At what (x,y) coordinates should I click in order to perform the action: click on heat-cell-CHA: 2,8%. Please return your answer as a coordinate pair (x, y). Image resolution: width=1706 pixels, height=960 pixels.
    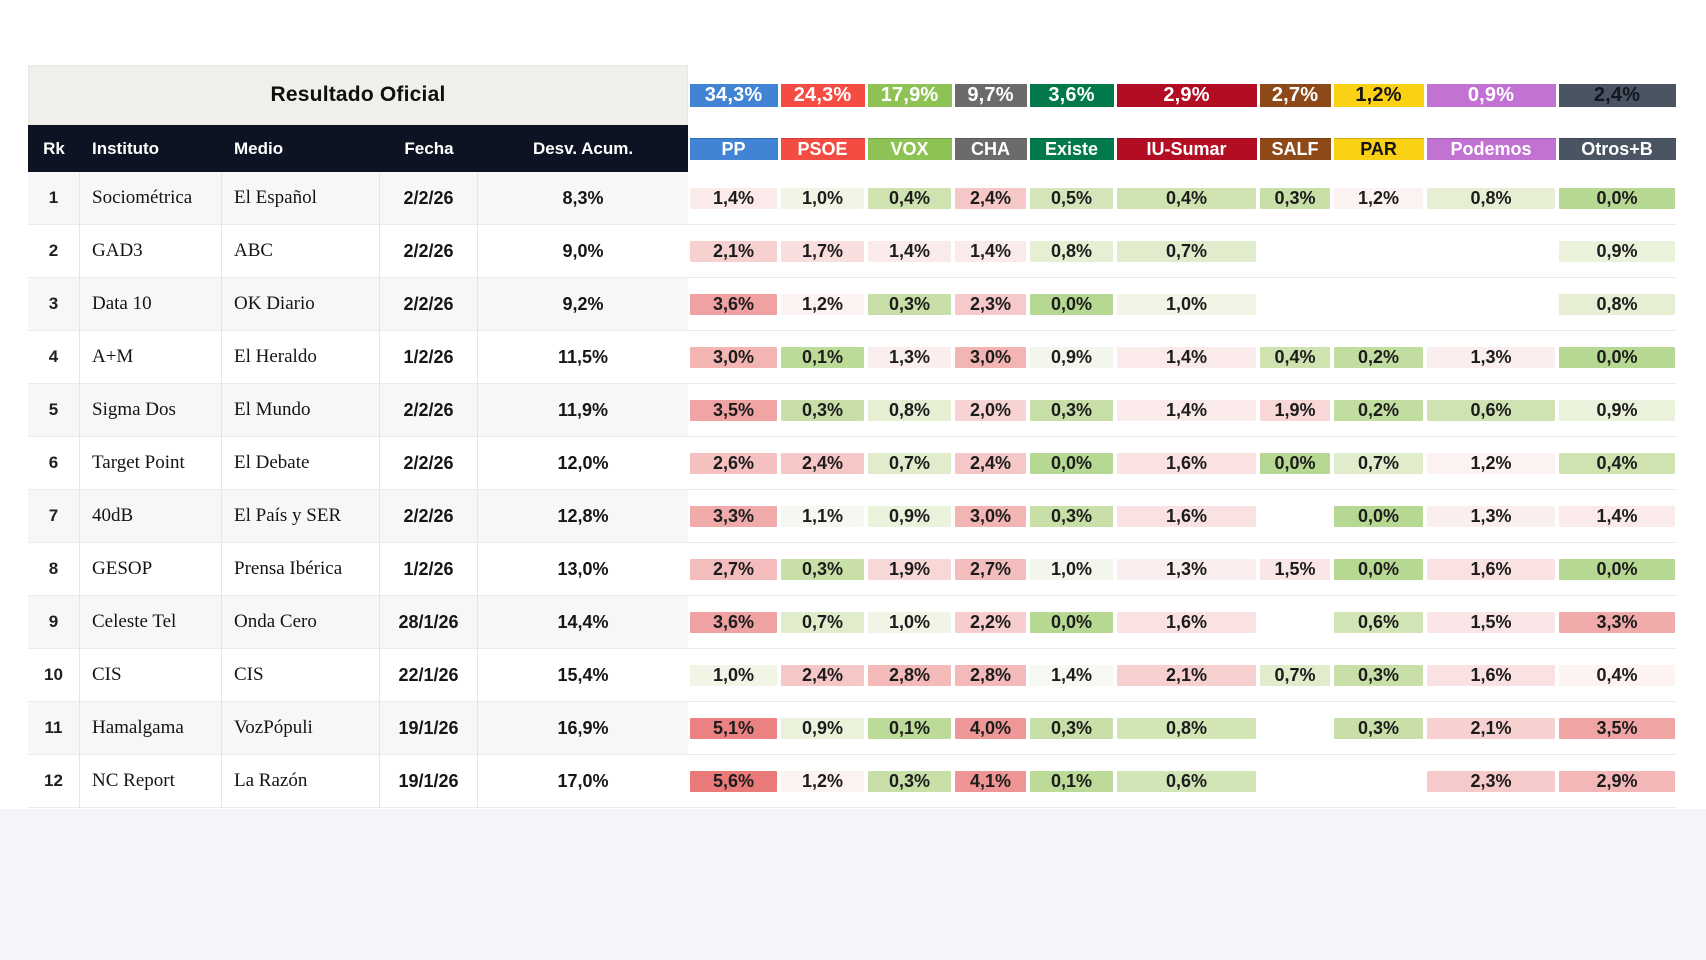
    Looking at the image, I should click on (991, 675).